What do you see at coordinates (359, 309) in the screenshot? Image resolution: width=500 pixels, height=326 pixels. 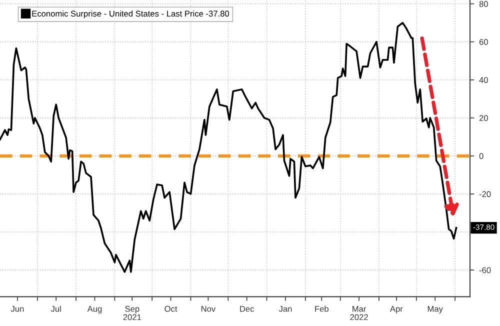 I see `x-tick-label: Mar` at bounding box center [359, 309].